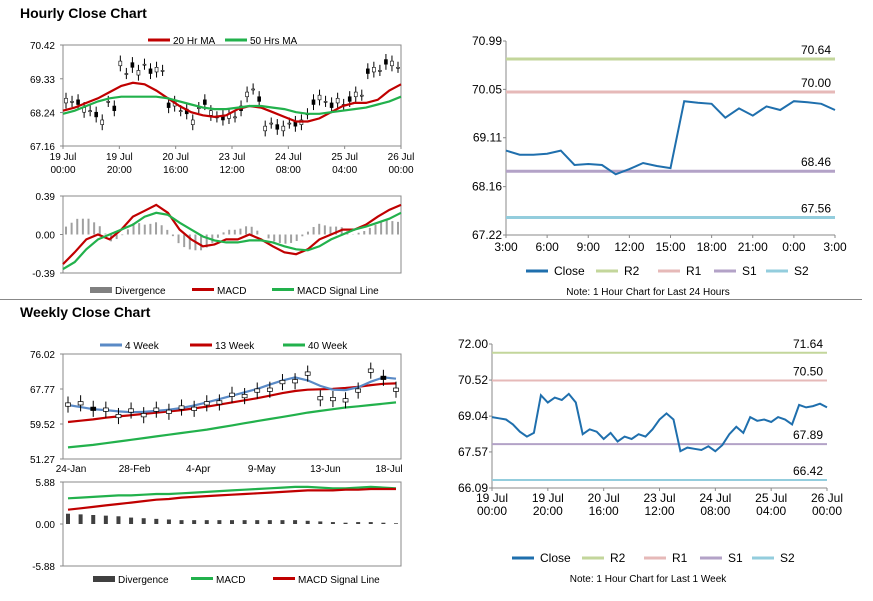 This screenshot has width=873, height=601. Describe the element at coordinates (42, 80) in the screenshot. I see `y-tick-label: 69.33` at that location.